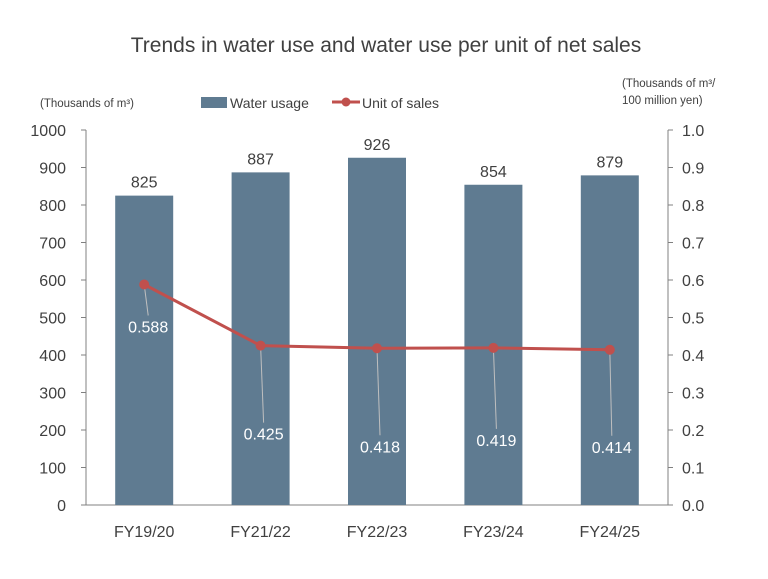 This screenshot has width=768, height=579. What do you see at coordinates (662, 101) in the screenshot?
I see `right-axis-label-line2: 100 million yen)` at bounding box center [662, 101].